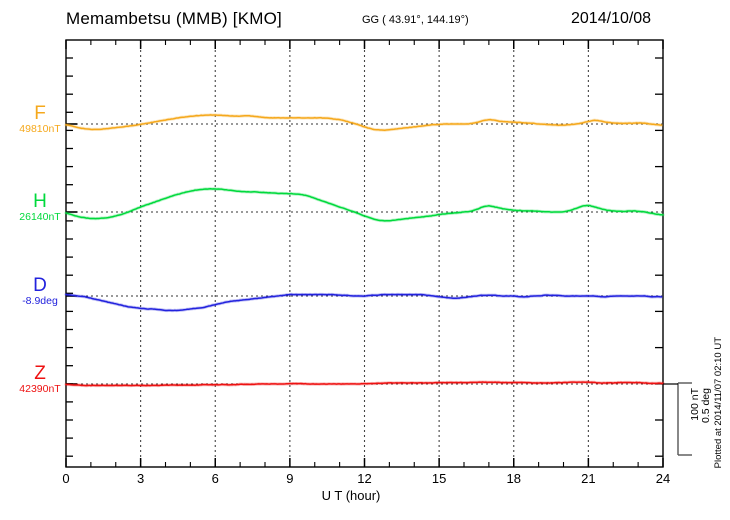  What do you see at coordinates (174, 18) in the screenshot?
I see `page-title: Memambetsu (MMB) [KMO]` at bounding box center [174, 18].